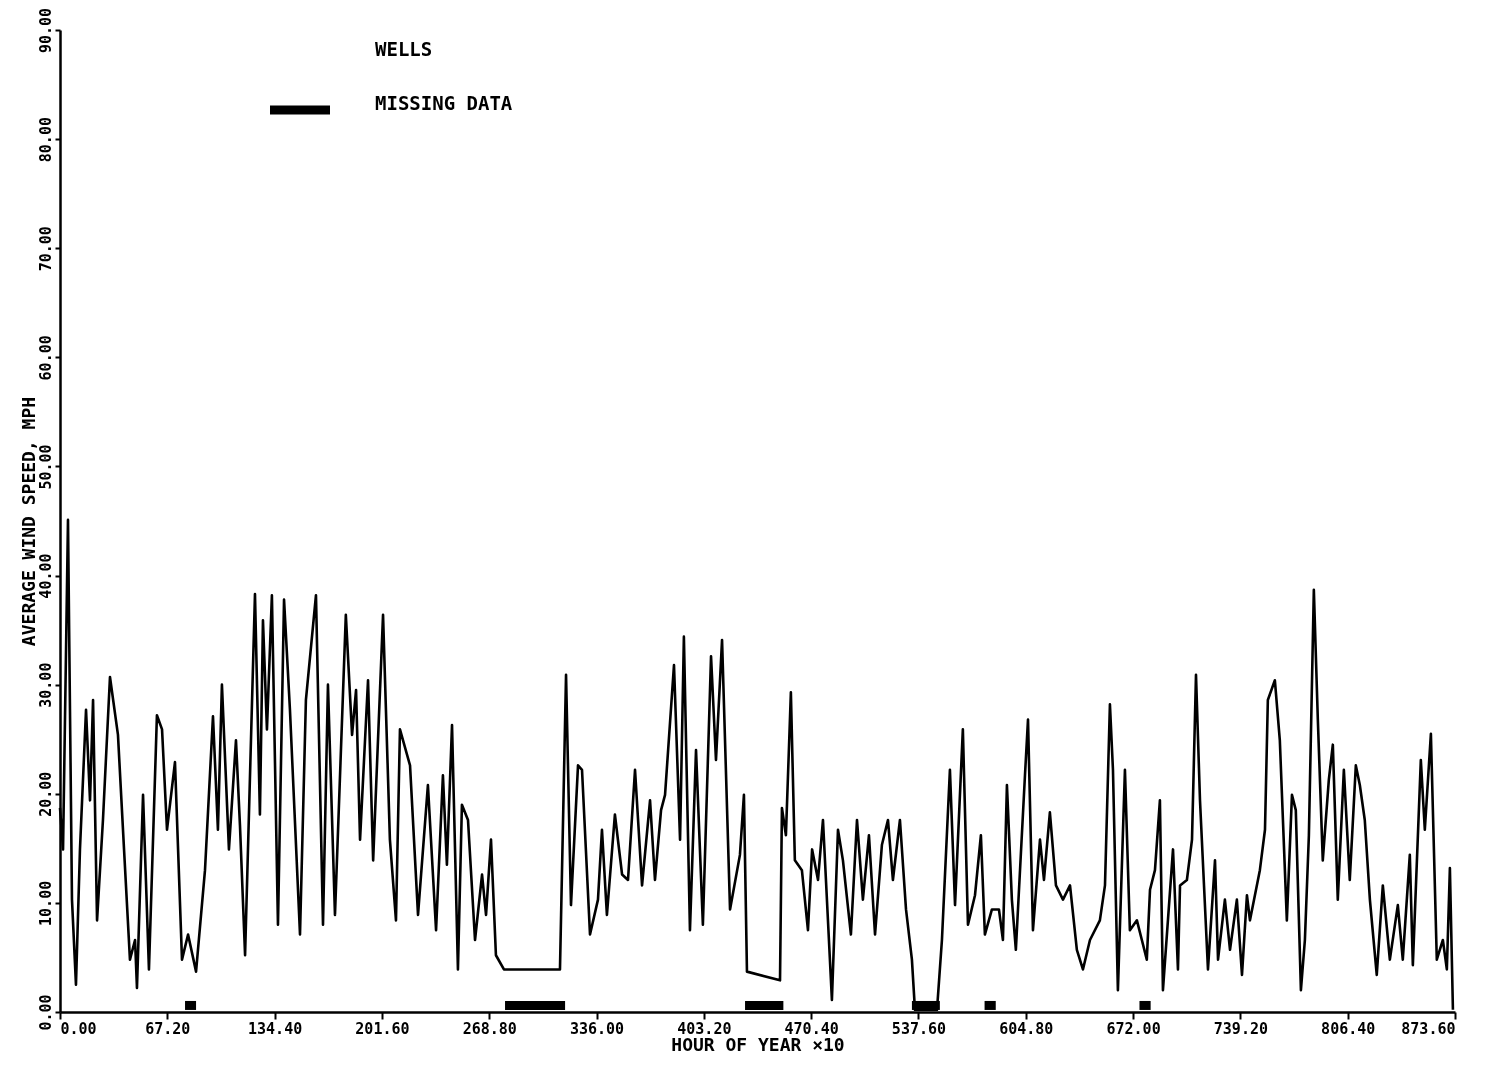 The image size is (1511, 1071). I want to click on x-tick-label: 268.80, so click(489, 1028).